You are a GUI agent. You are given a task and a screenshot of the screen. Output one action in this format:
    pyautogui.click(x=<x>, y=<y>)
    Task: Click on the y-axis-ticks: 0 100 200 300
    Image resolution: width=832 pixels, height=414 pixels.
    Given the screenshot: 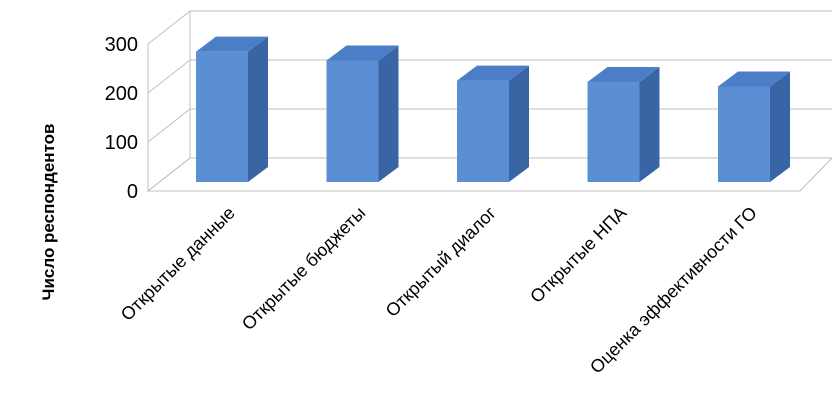 What is the action you would take?
    pyautogui.click(x=121, y=118)
    